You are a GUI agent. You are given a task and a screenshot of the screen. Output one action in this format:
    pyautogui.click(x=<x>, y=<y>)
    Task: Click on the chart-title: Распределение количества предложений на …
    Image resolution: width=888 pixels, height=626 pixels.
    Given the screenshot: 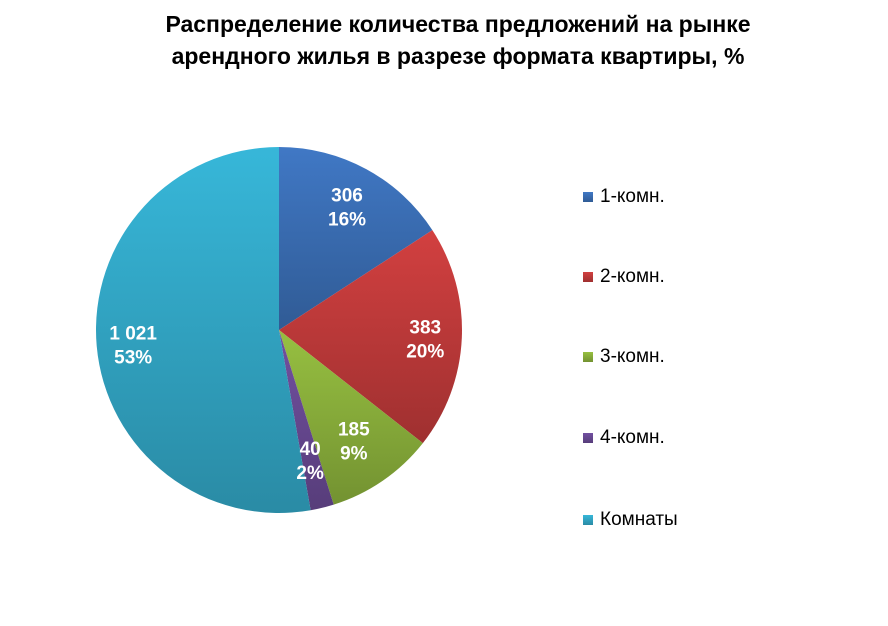 What is the action you would take?
    pyautogui.click(x=444, y=40)
    